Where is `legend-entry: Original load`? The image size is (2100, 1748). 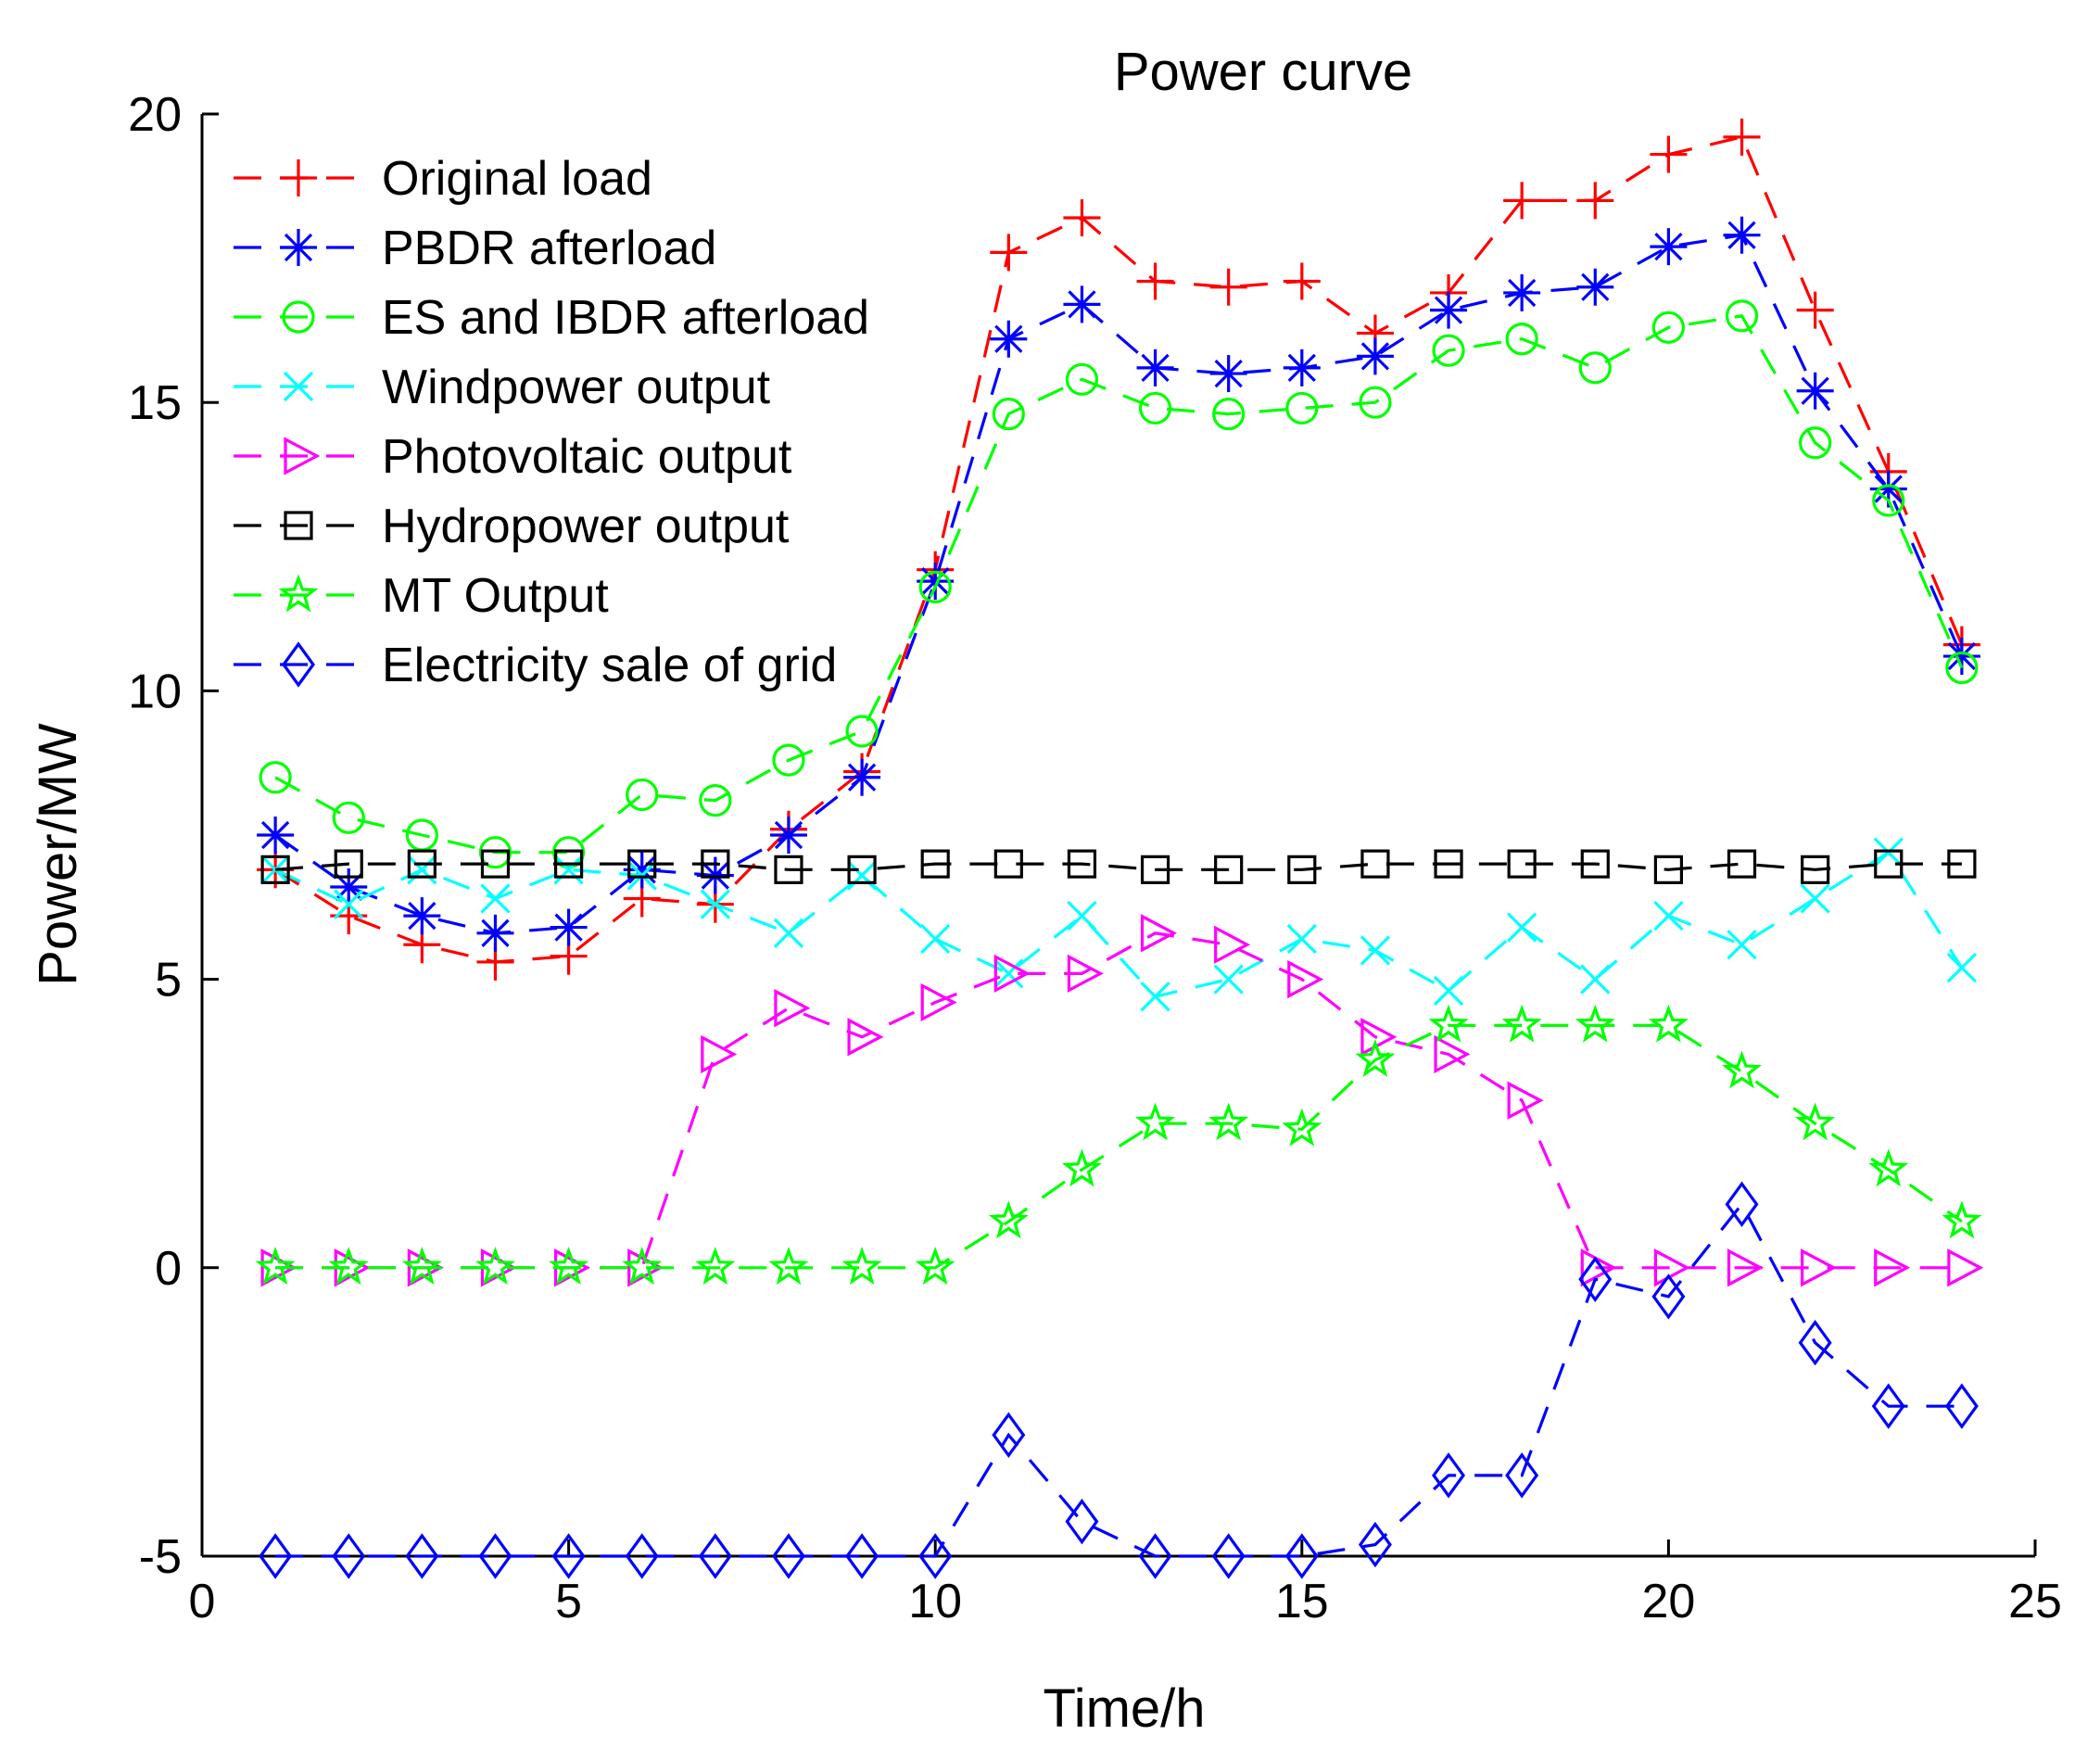
legend-entry: Original load is located at coordinates (443, 179).